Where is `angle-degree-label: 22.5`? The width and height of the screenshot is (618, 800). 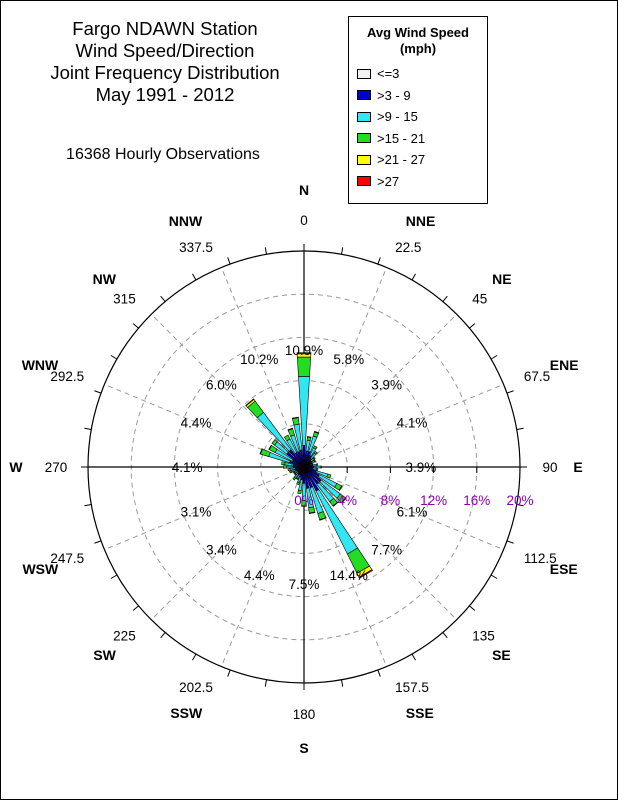 angle-degree-label: 22.5 is located at coordinates (408, 247).